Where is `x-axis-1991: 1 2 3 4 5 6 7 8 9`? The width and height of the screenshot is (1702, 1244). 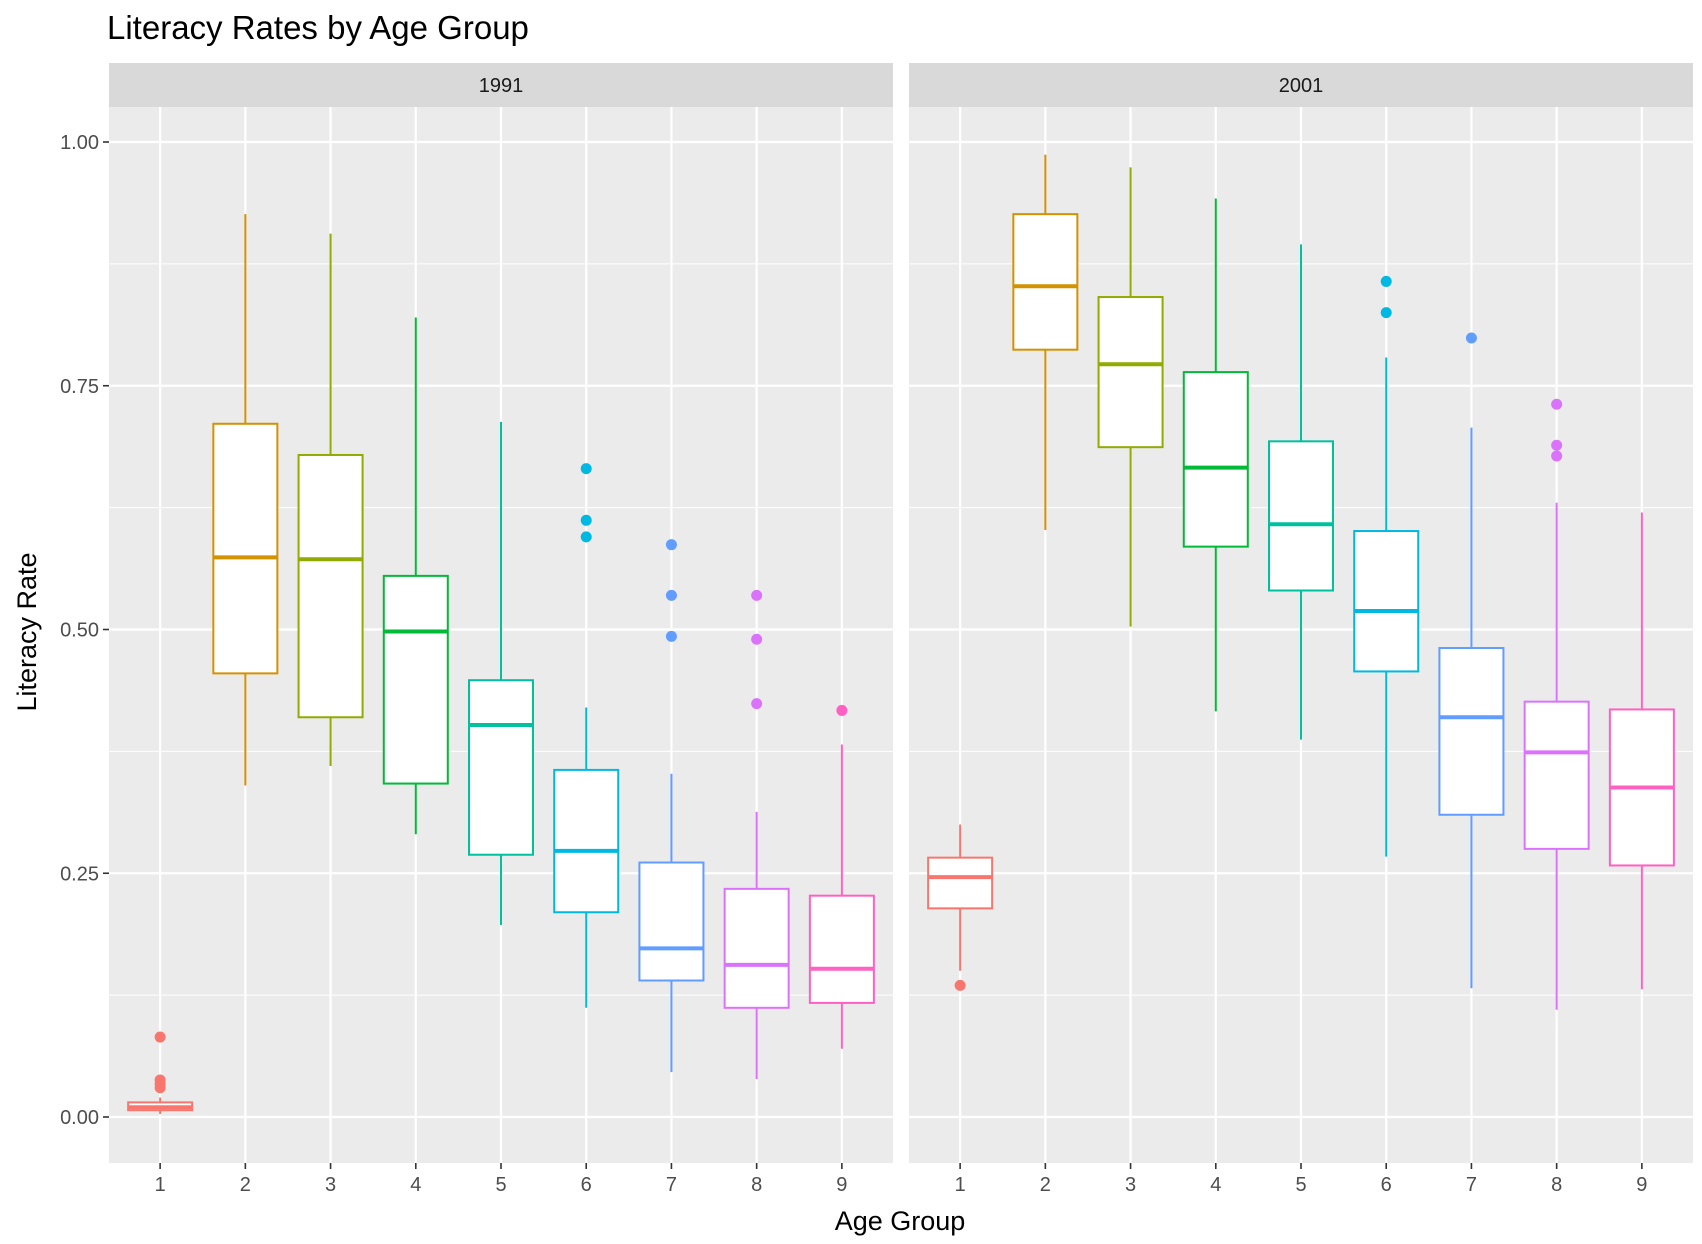 x-axis-1991: 1 2 3 4 5 6 7 8 9 is located at coordinates (501, 1179).